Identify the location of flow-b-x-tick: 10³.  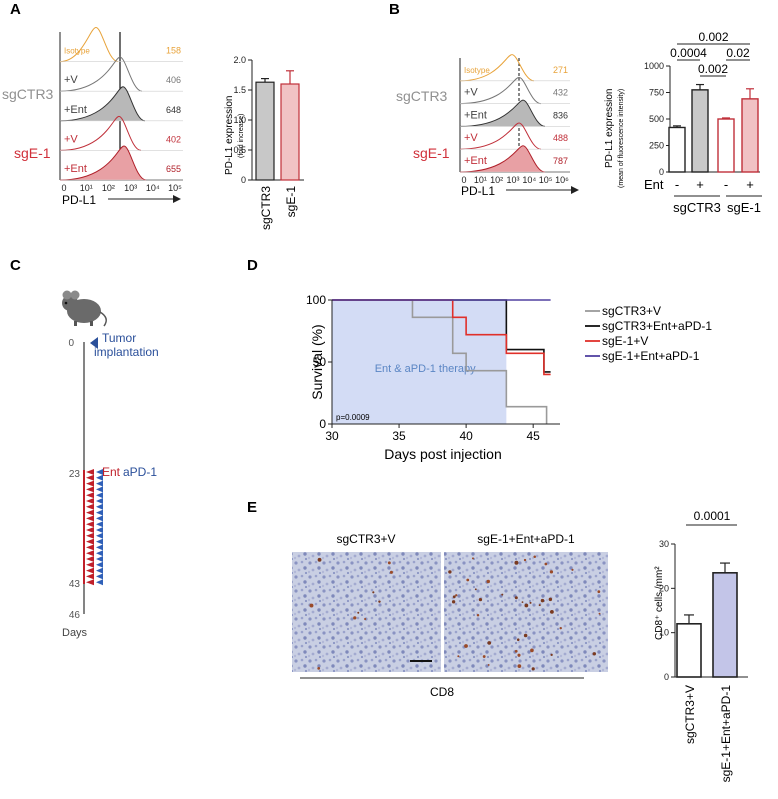
(512, 180).